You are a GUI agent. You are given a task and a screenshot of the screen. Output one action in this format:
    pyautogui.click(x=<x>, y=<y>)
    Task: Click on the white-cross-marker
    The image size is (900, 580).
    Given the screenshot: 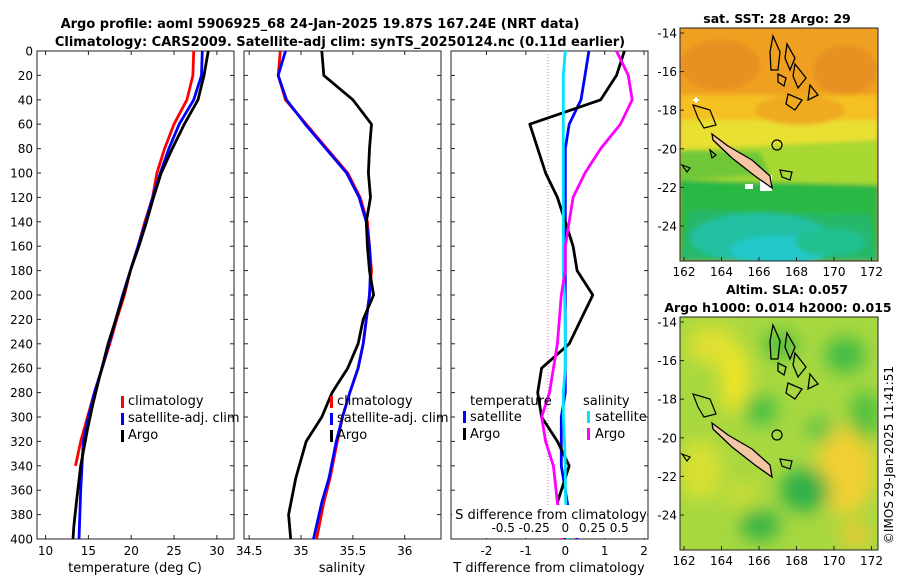 What is the action you would take?
    pyautogui.click(x=696, y=100)
    